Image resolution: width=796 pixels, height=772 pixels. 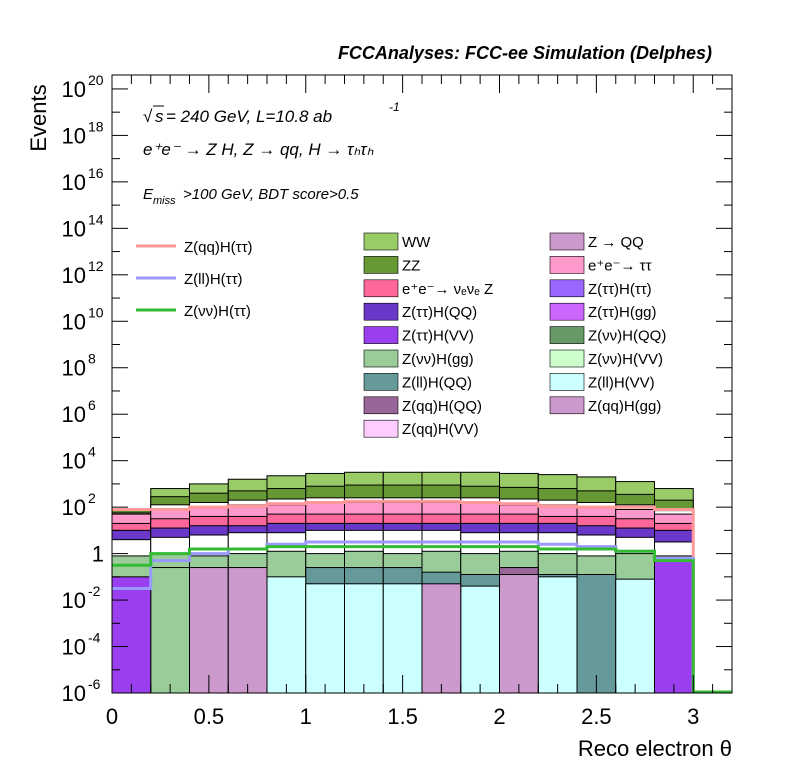 What do you see at coordinates (96, 126) in the screenshot?
I see `y-tick-exponent: 18` at bounding box center [96, 126].